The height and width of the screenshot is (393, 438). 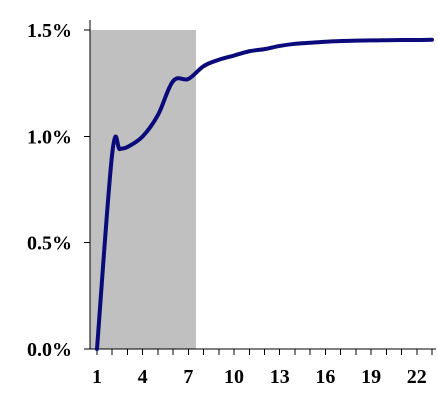 What do you see at coordinates (49, 137) in the screenshot?
I see `y-tick-label: 1.0%` at bounding box center [49, 137].